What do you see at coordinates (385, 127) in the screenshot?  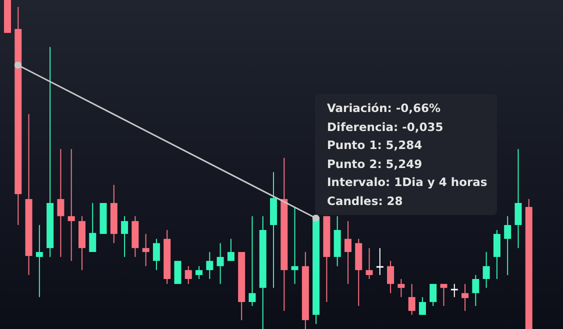 I see `annotation: Diferencia: -0,035` at bounding box center [385, 127].